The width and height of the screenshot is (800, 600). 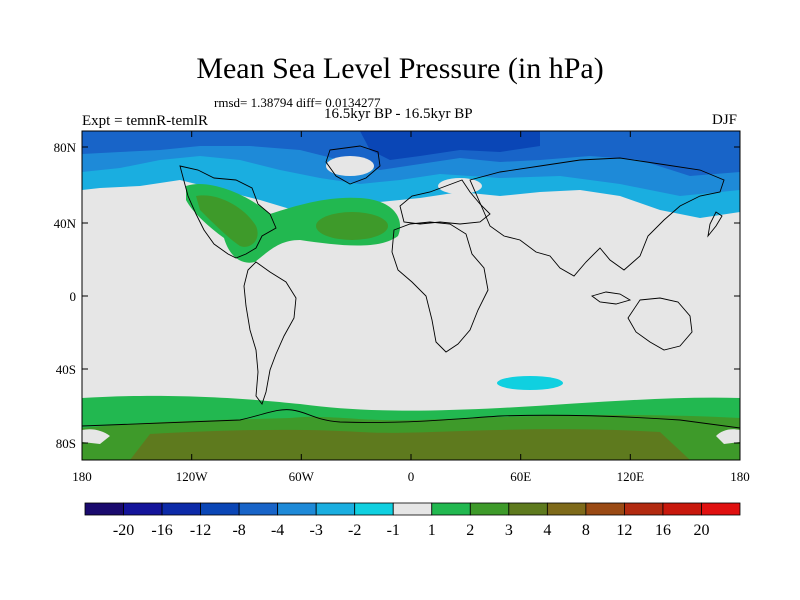 I want to click on period-label: 16.5kyr BP - 16.5kyr BP, so click(x=398, y=114).